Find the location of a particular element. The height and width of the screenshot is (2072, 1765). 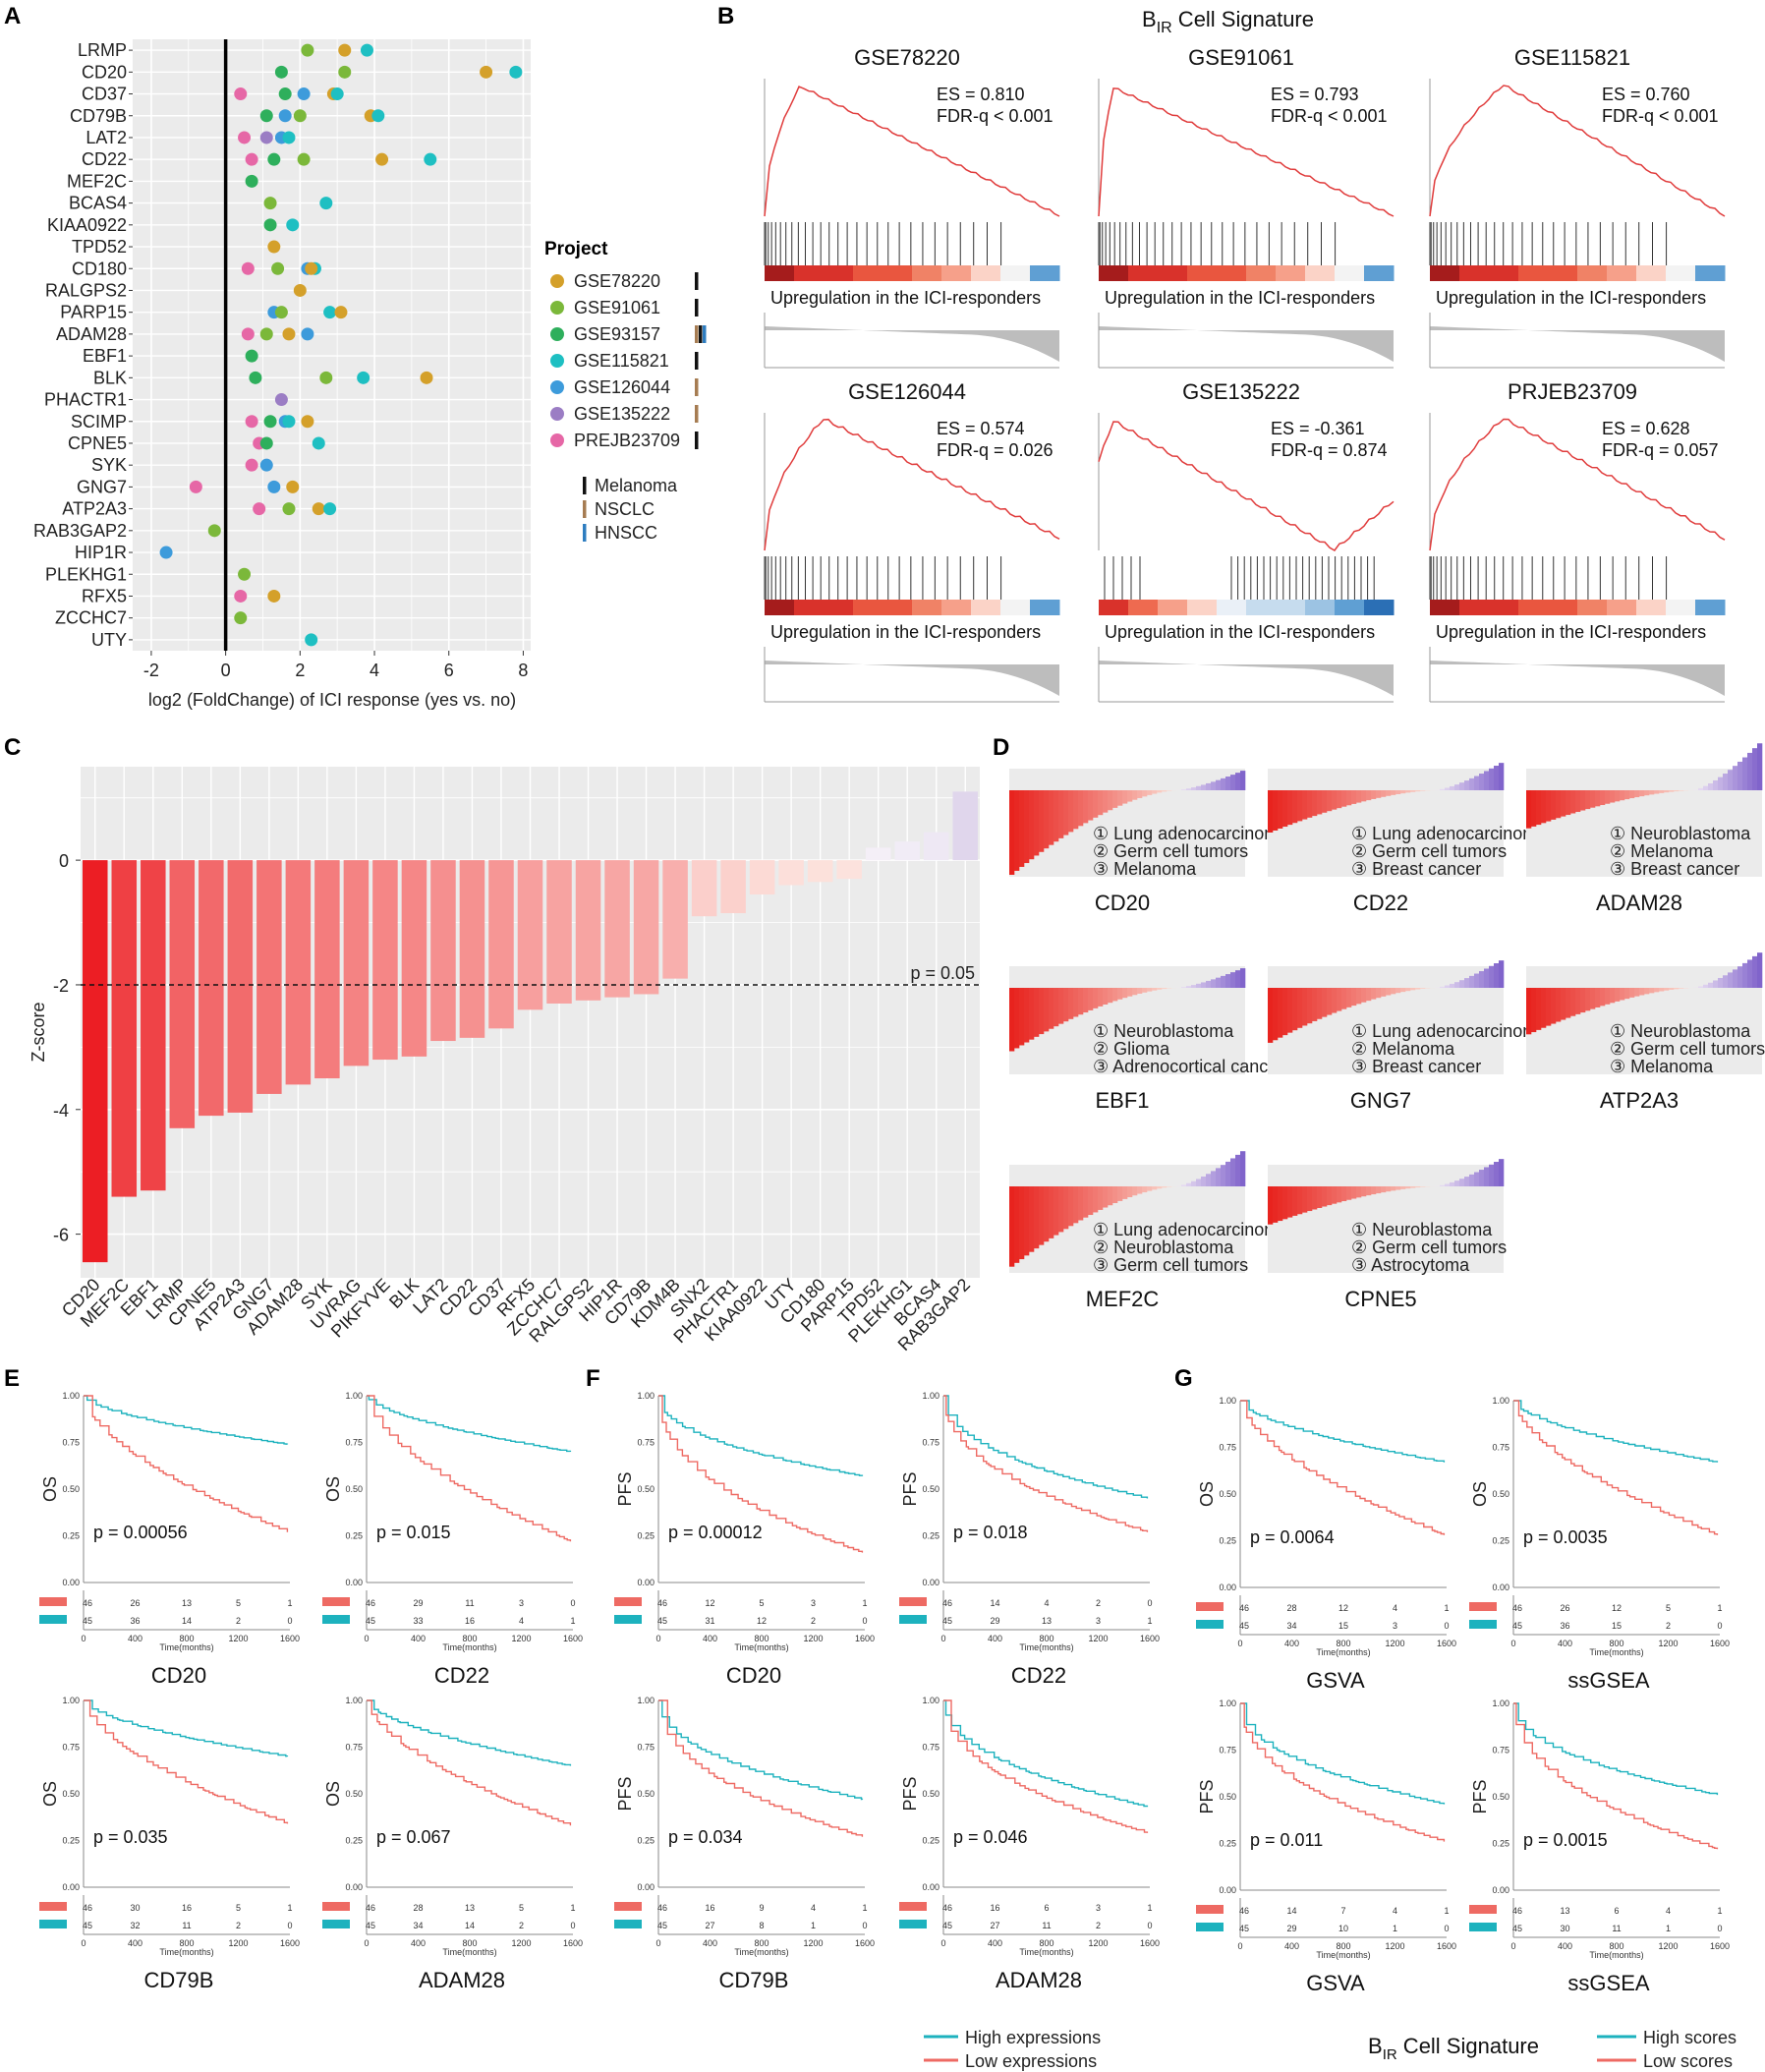

risk-high-count: 0 is located at coordinates (289, 1926).